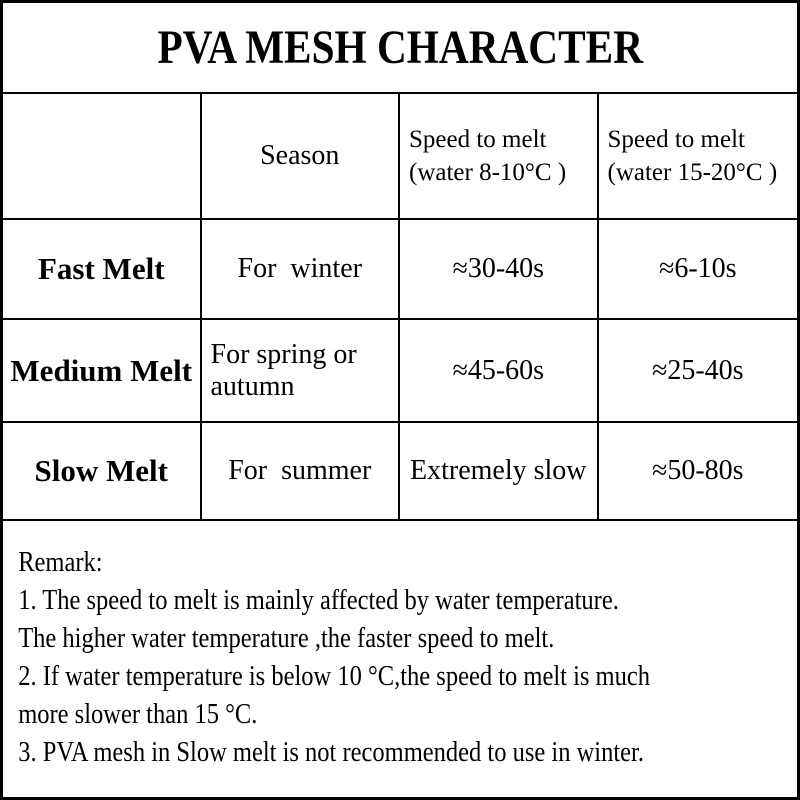 The height and width of the screenshot is (800, 800). What do you see at coordinates (499, 371) in the screenshot?
I see `speed-cold-cell-medium-melt: ≈45-60s` at bounding box center [499, 371].